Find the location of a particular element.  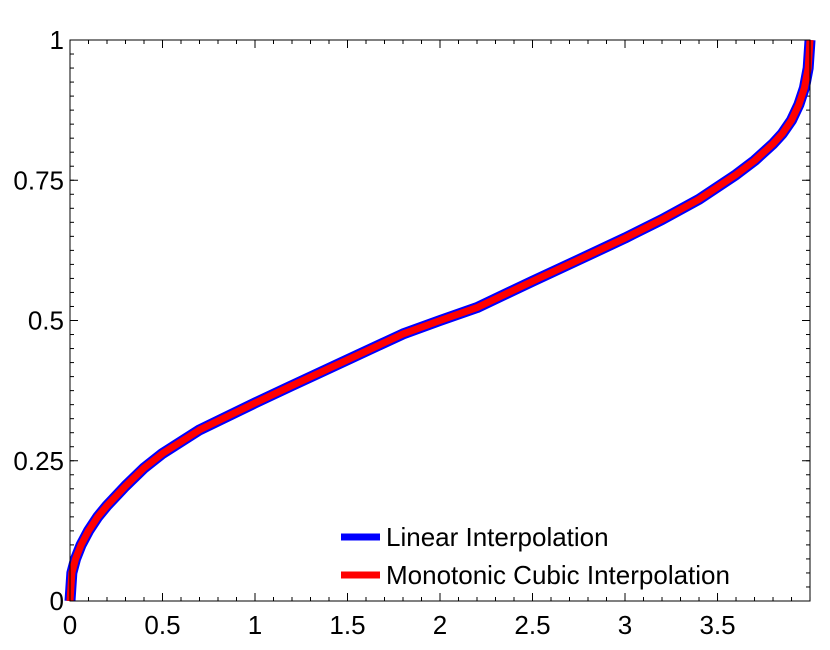

x-tick-labels: 0 0.5 1 1.5 2 2.5 3 3.5 is located at coordinates (399, 625).